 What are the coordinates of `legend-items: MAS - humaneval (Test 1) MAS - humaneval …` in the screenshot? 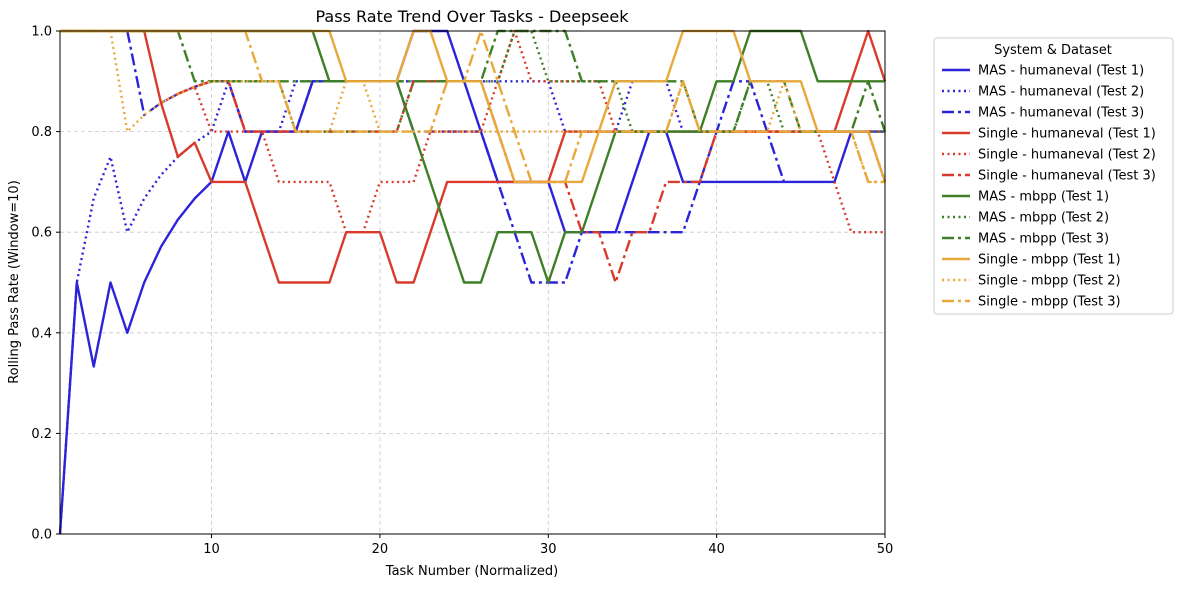 It's located at (1049, 187).